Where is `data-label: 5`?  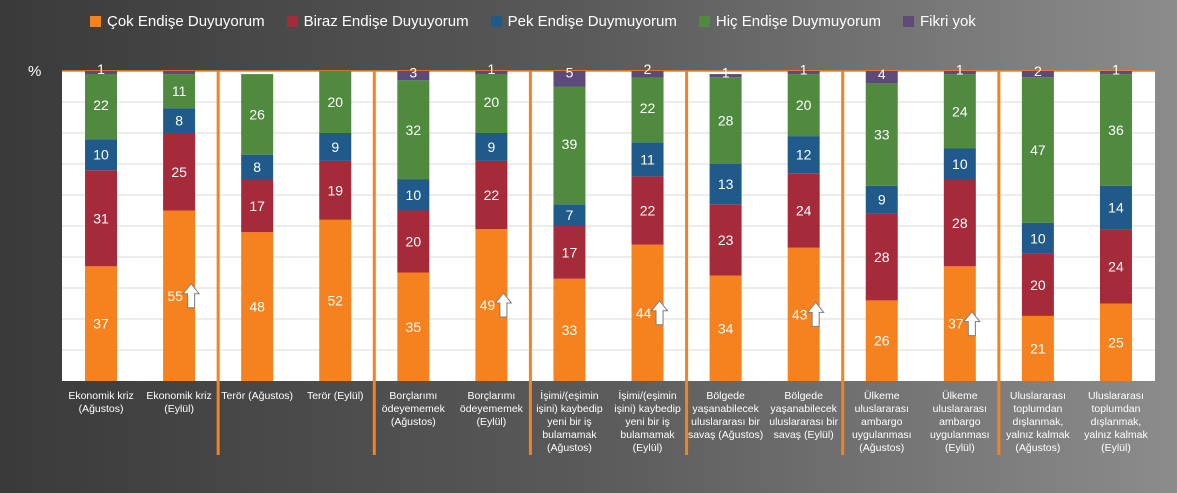 data-label: 5 is located at coordinates (570, 73).